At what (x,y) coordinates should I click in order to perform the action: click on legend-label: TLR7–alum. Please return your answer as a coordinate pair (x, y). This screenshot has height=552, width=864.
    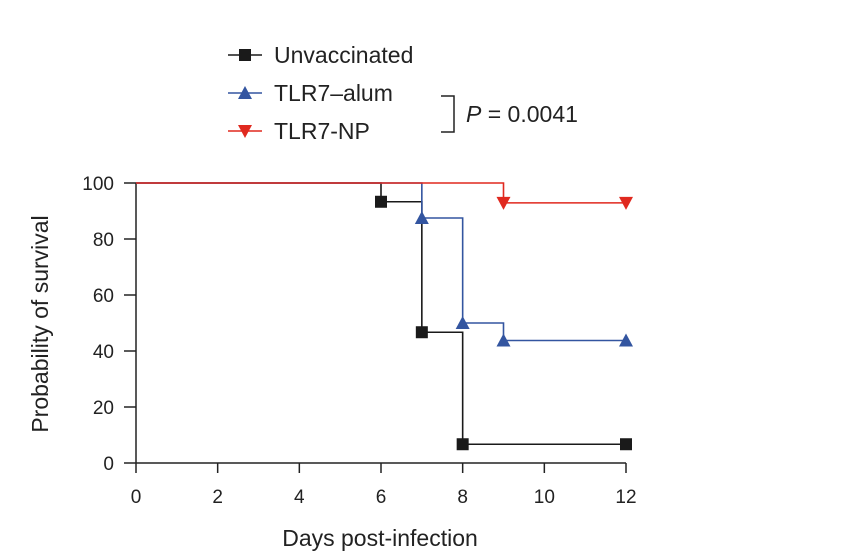
    Looking at the image, I should click on (333, 93).